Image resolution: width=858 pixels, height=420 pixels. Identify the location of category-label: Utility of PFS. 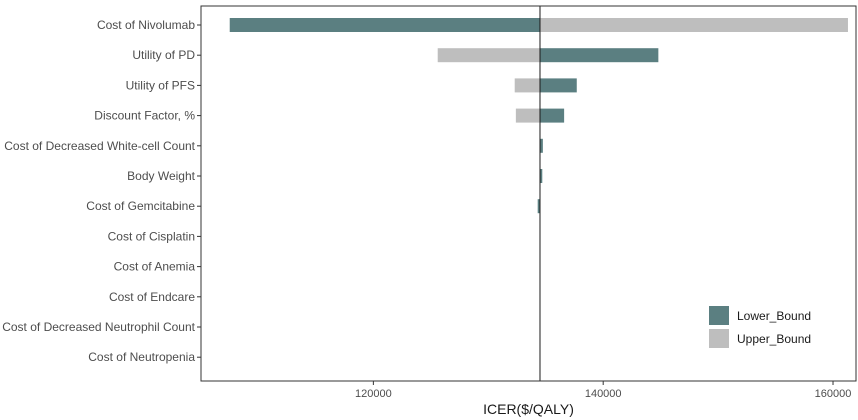
(160, 85).